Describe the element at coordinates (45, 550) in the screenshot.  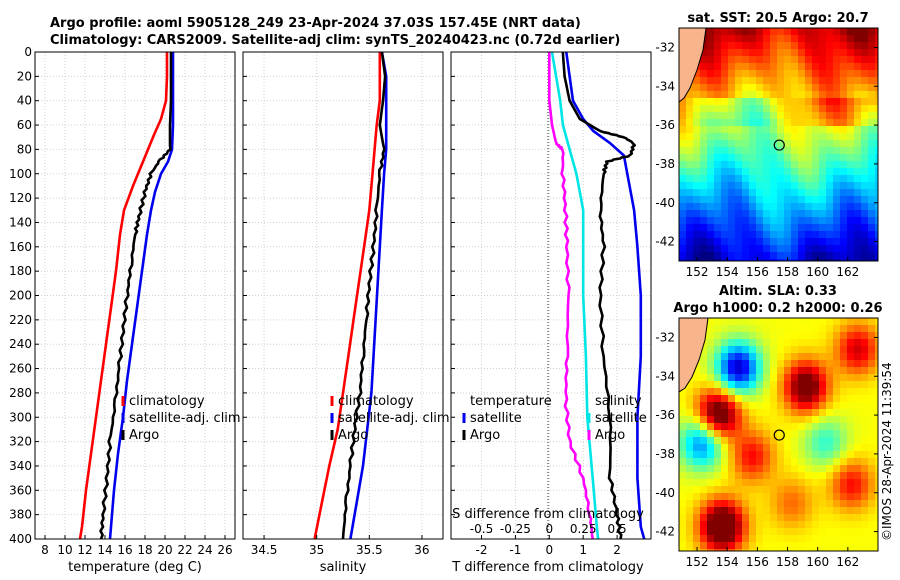
I see `x-tick-label: 8` at that location.